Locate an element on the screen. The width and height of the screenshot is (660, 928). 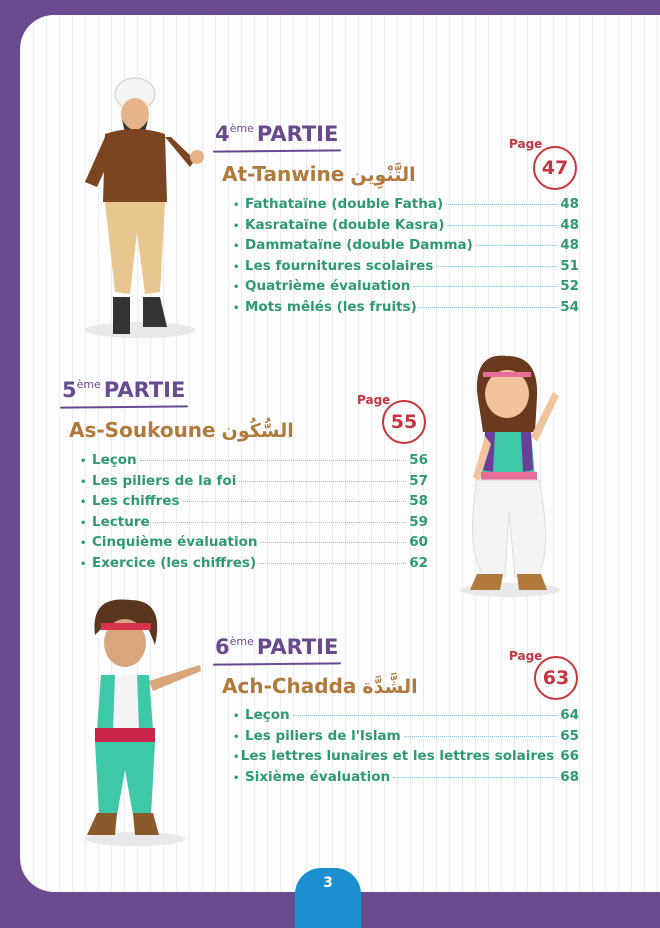
entry-page: 60 is located at coordinates (418, 542).